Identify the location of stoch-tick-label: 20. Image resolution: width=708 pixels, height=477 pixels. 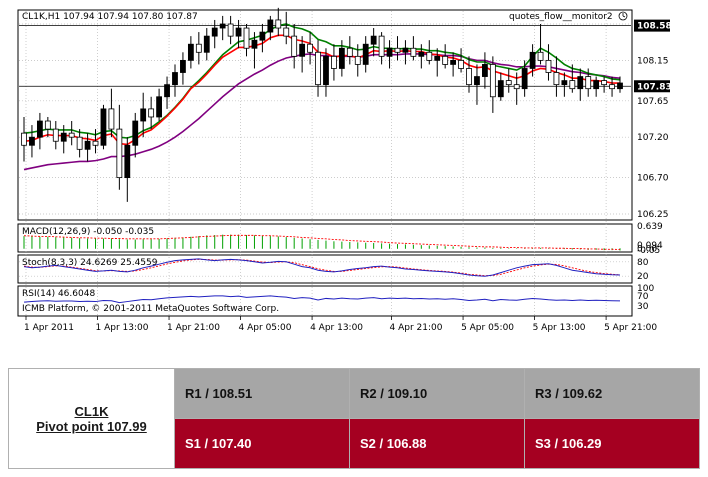
(643, 277).